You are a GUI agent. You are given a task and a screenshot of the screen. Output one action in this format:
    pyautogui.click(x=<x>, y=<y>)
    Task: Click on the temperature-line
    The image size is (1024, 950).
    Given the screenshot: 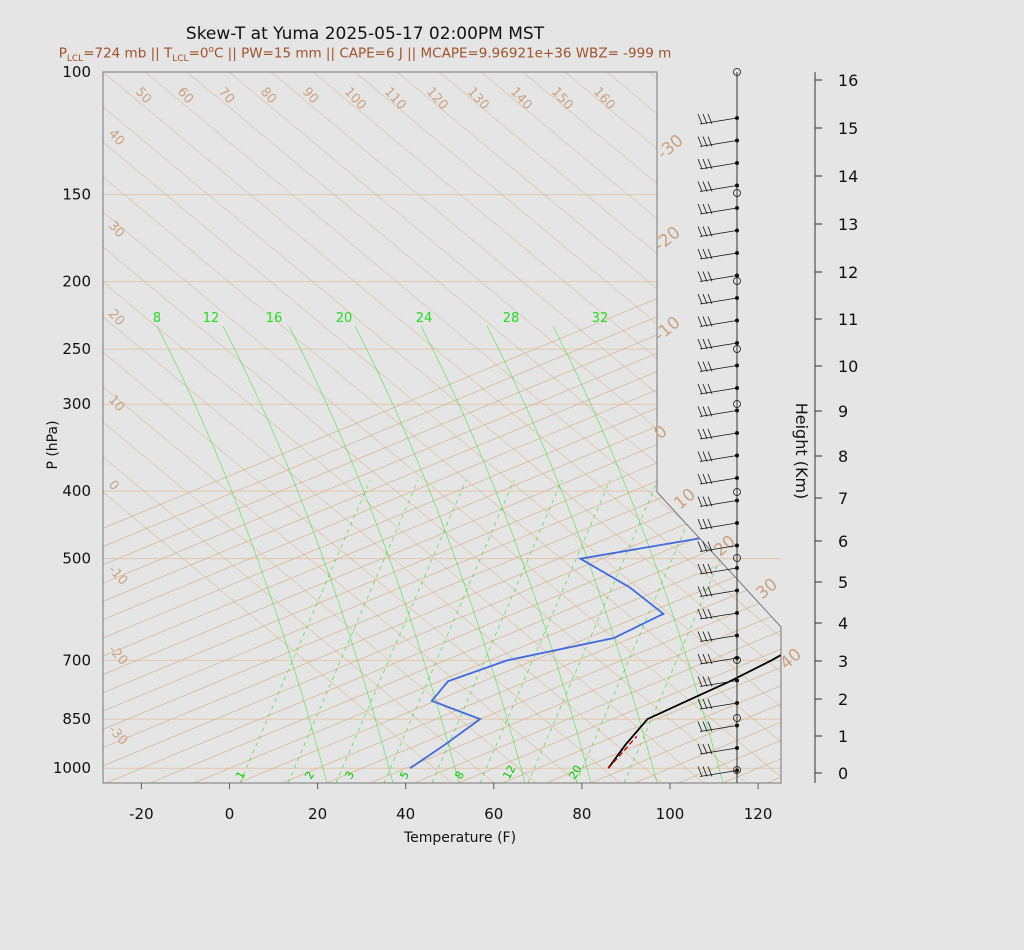 What is the action you would take?
    pyautogui.click(x=694, y=420)
    